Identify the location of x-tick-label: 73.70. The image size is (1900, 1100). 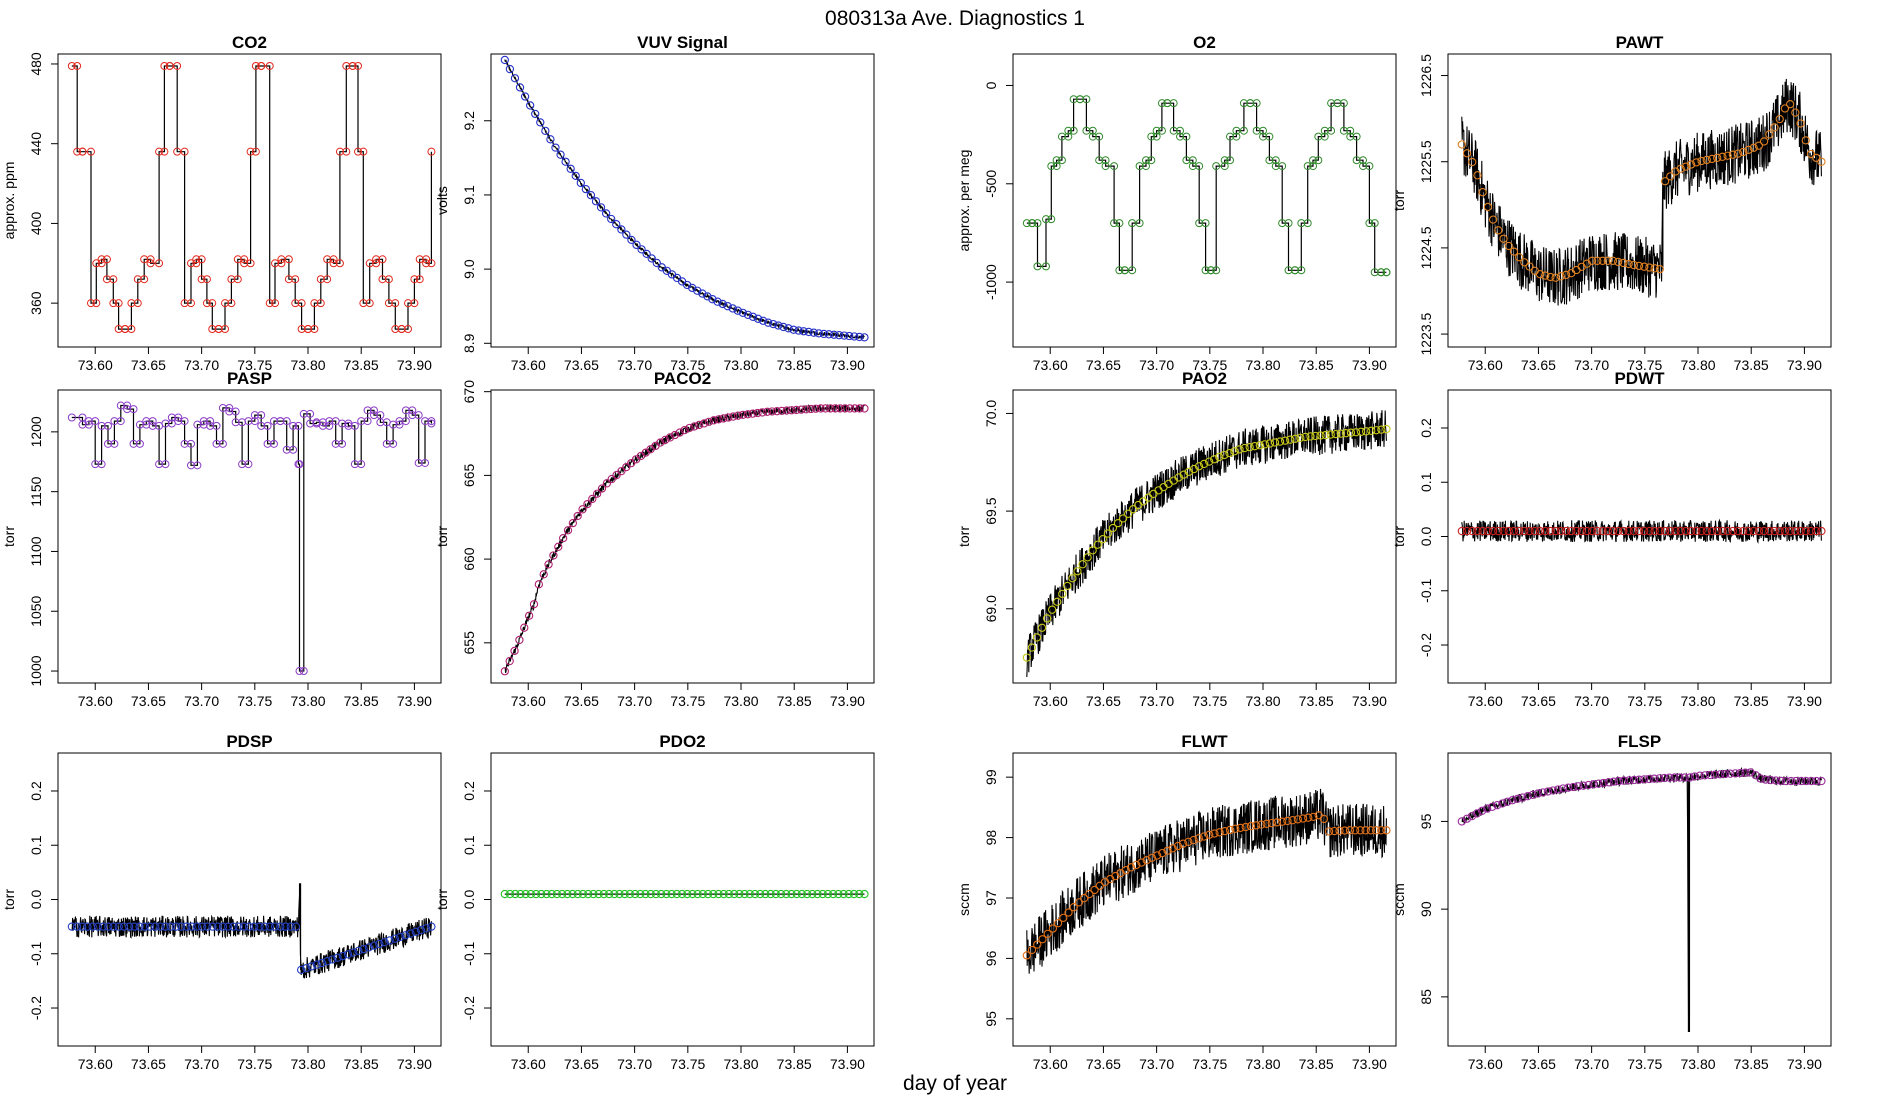
(634, 1064).